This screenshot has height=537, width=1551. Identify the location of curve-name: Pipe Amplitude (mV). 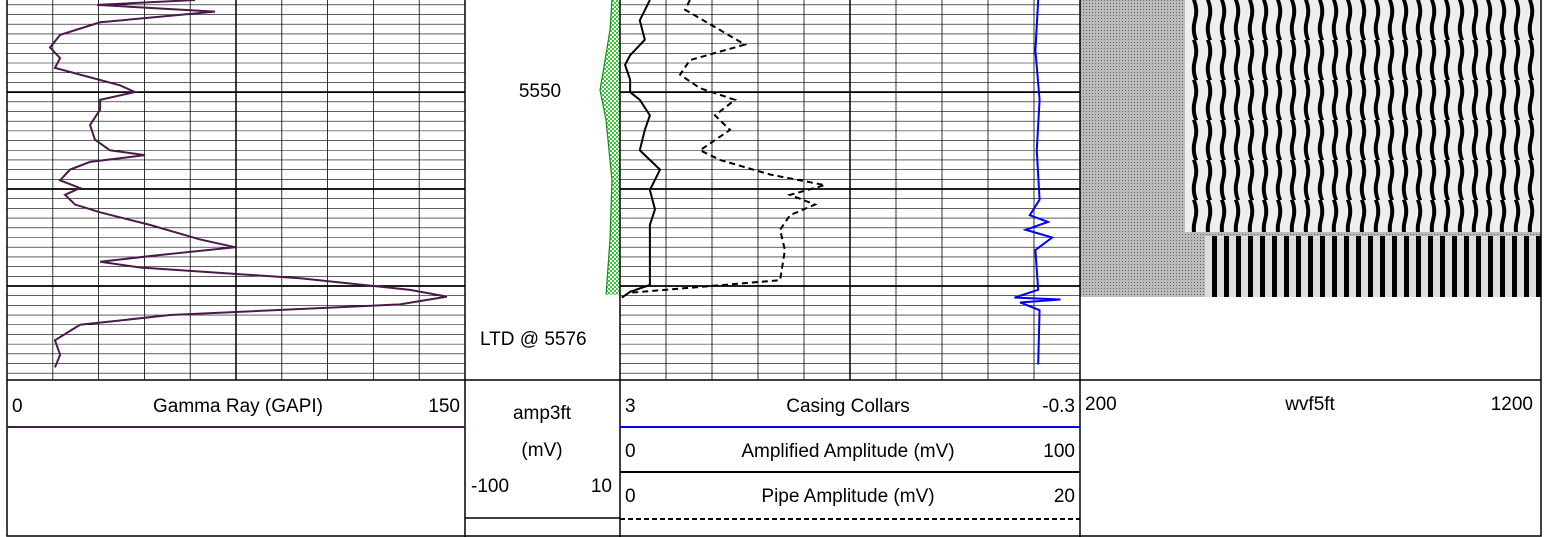
(847, 496).